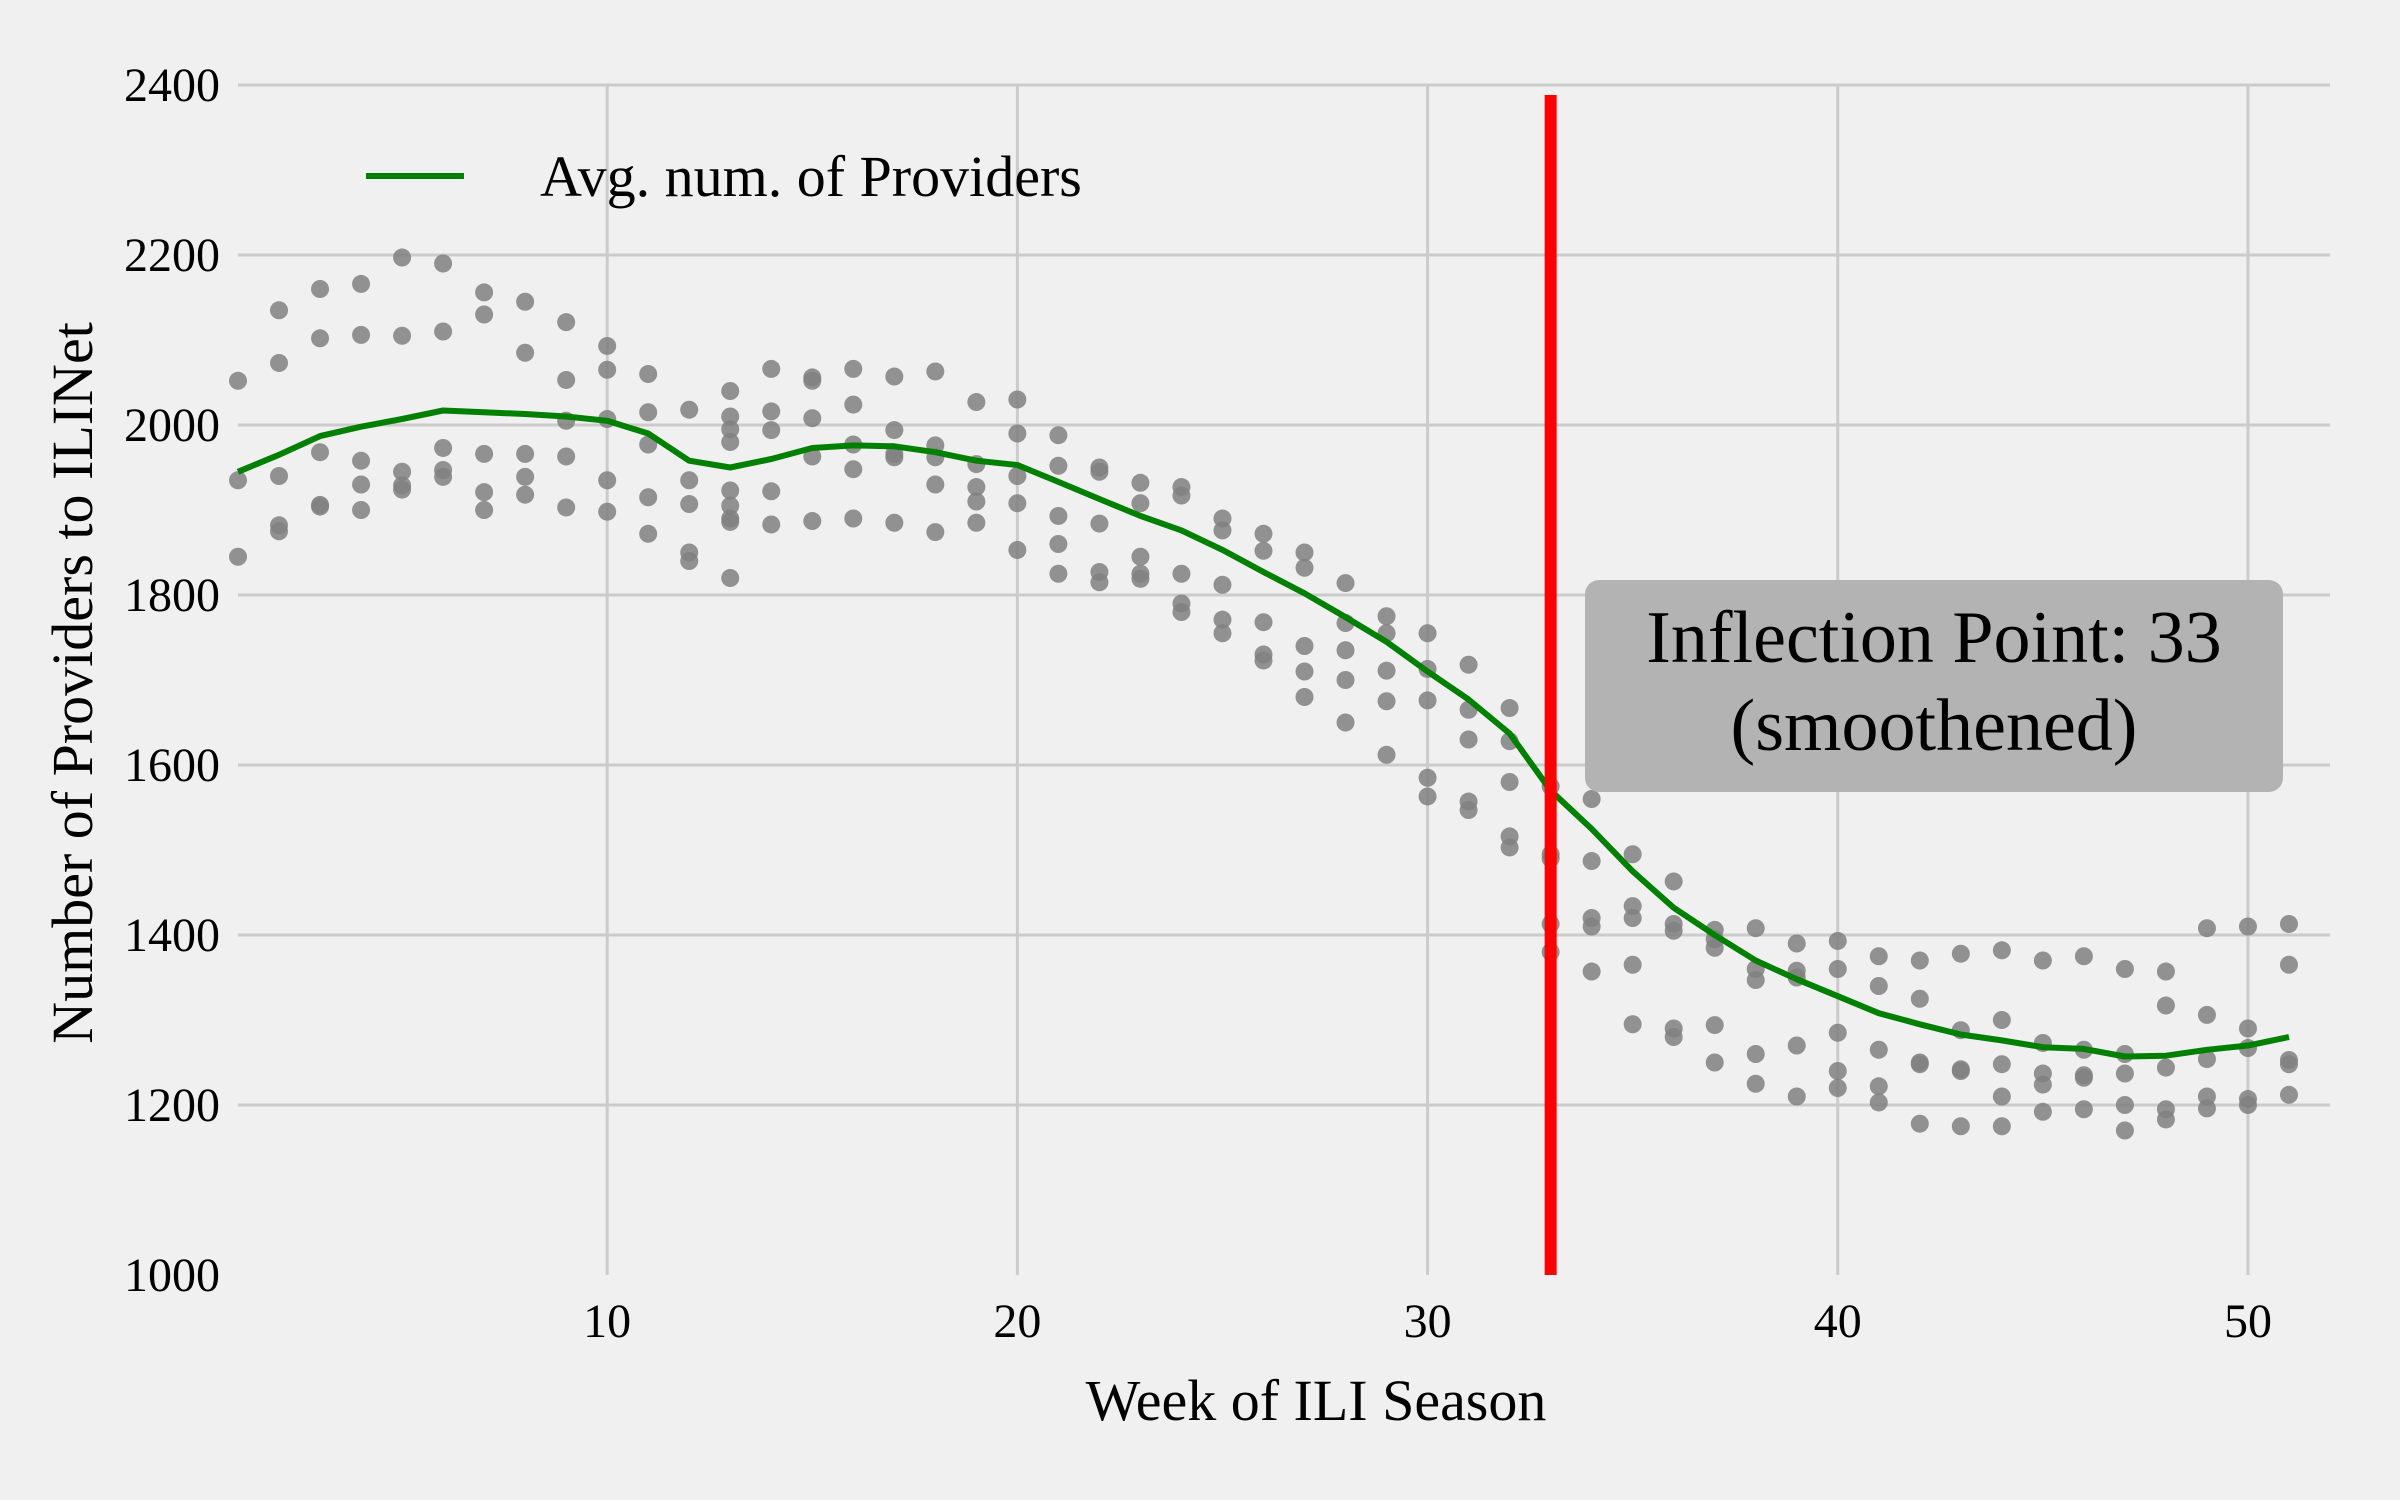 The height and width of the screenshot is (1500, 2400). I want to click on y-axis-label: Number of Providers to ILINet, so click(72, 683).